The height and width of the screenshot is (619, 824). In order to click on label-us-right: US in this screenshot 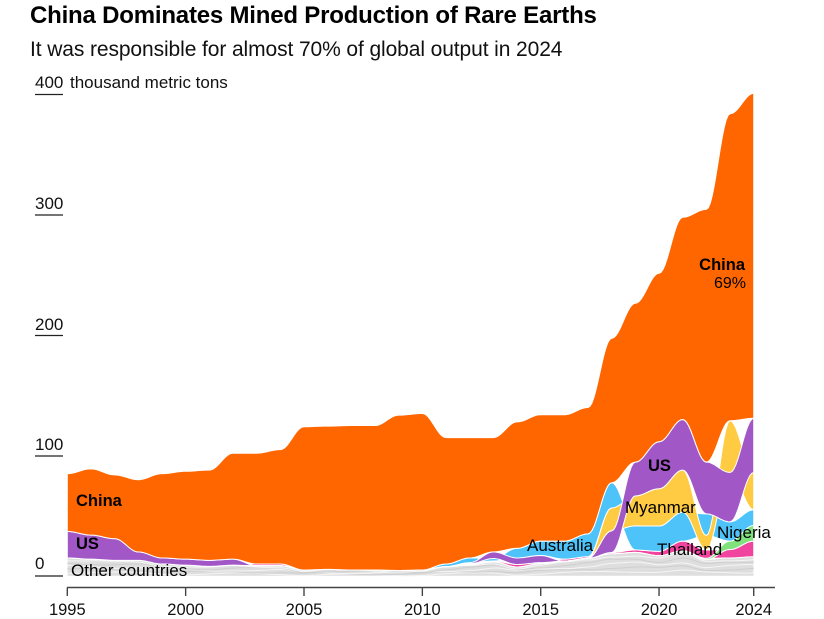, I will do `click(659, 466)`.